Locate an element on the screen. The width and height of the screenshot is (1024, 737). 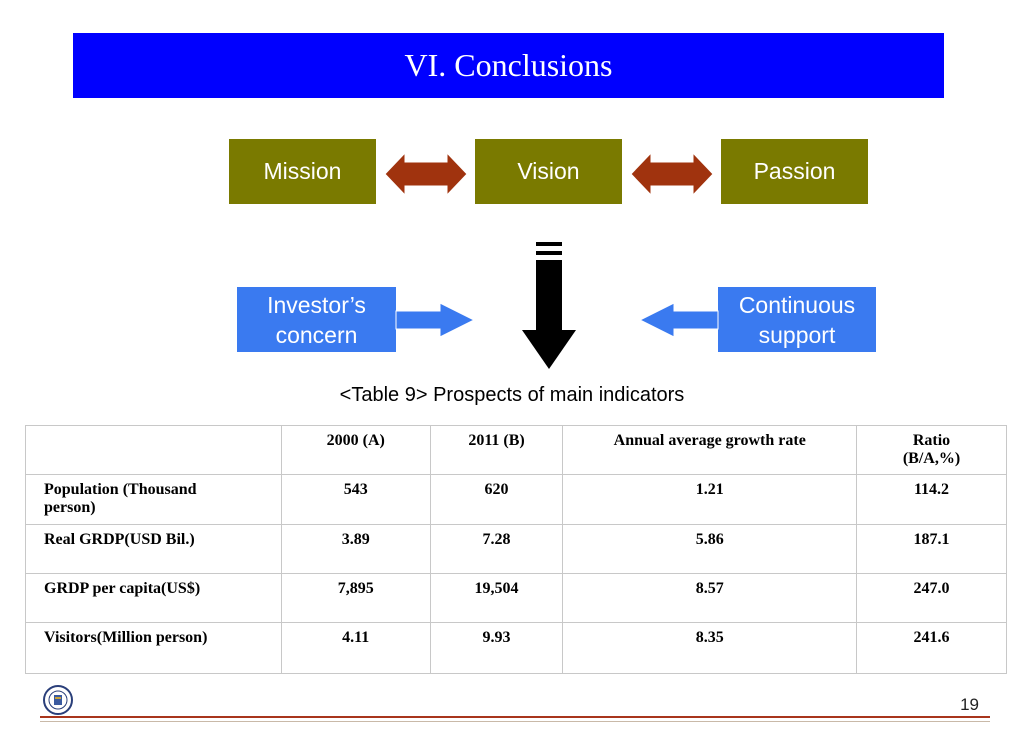
header-cell is located at coordinates (153, 450).